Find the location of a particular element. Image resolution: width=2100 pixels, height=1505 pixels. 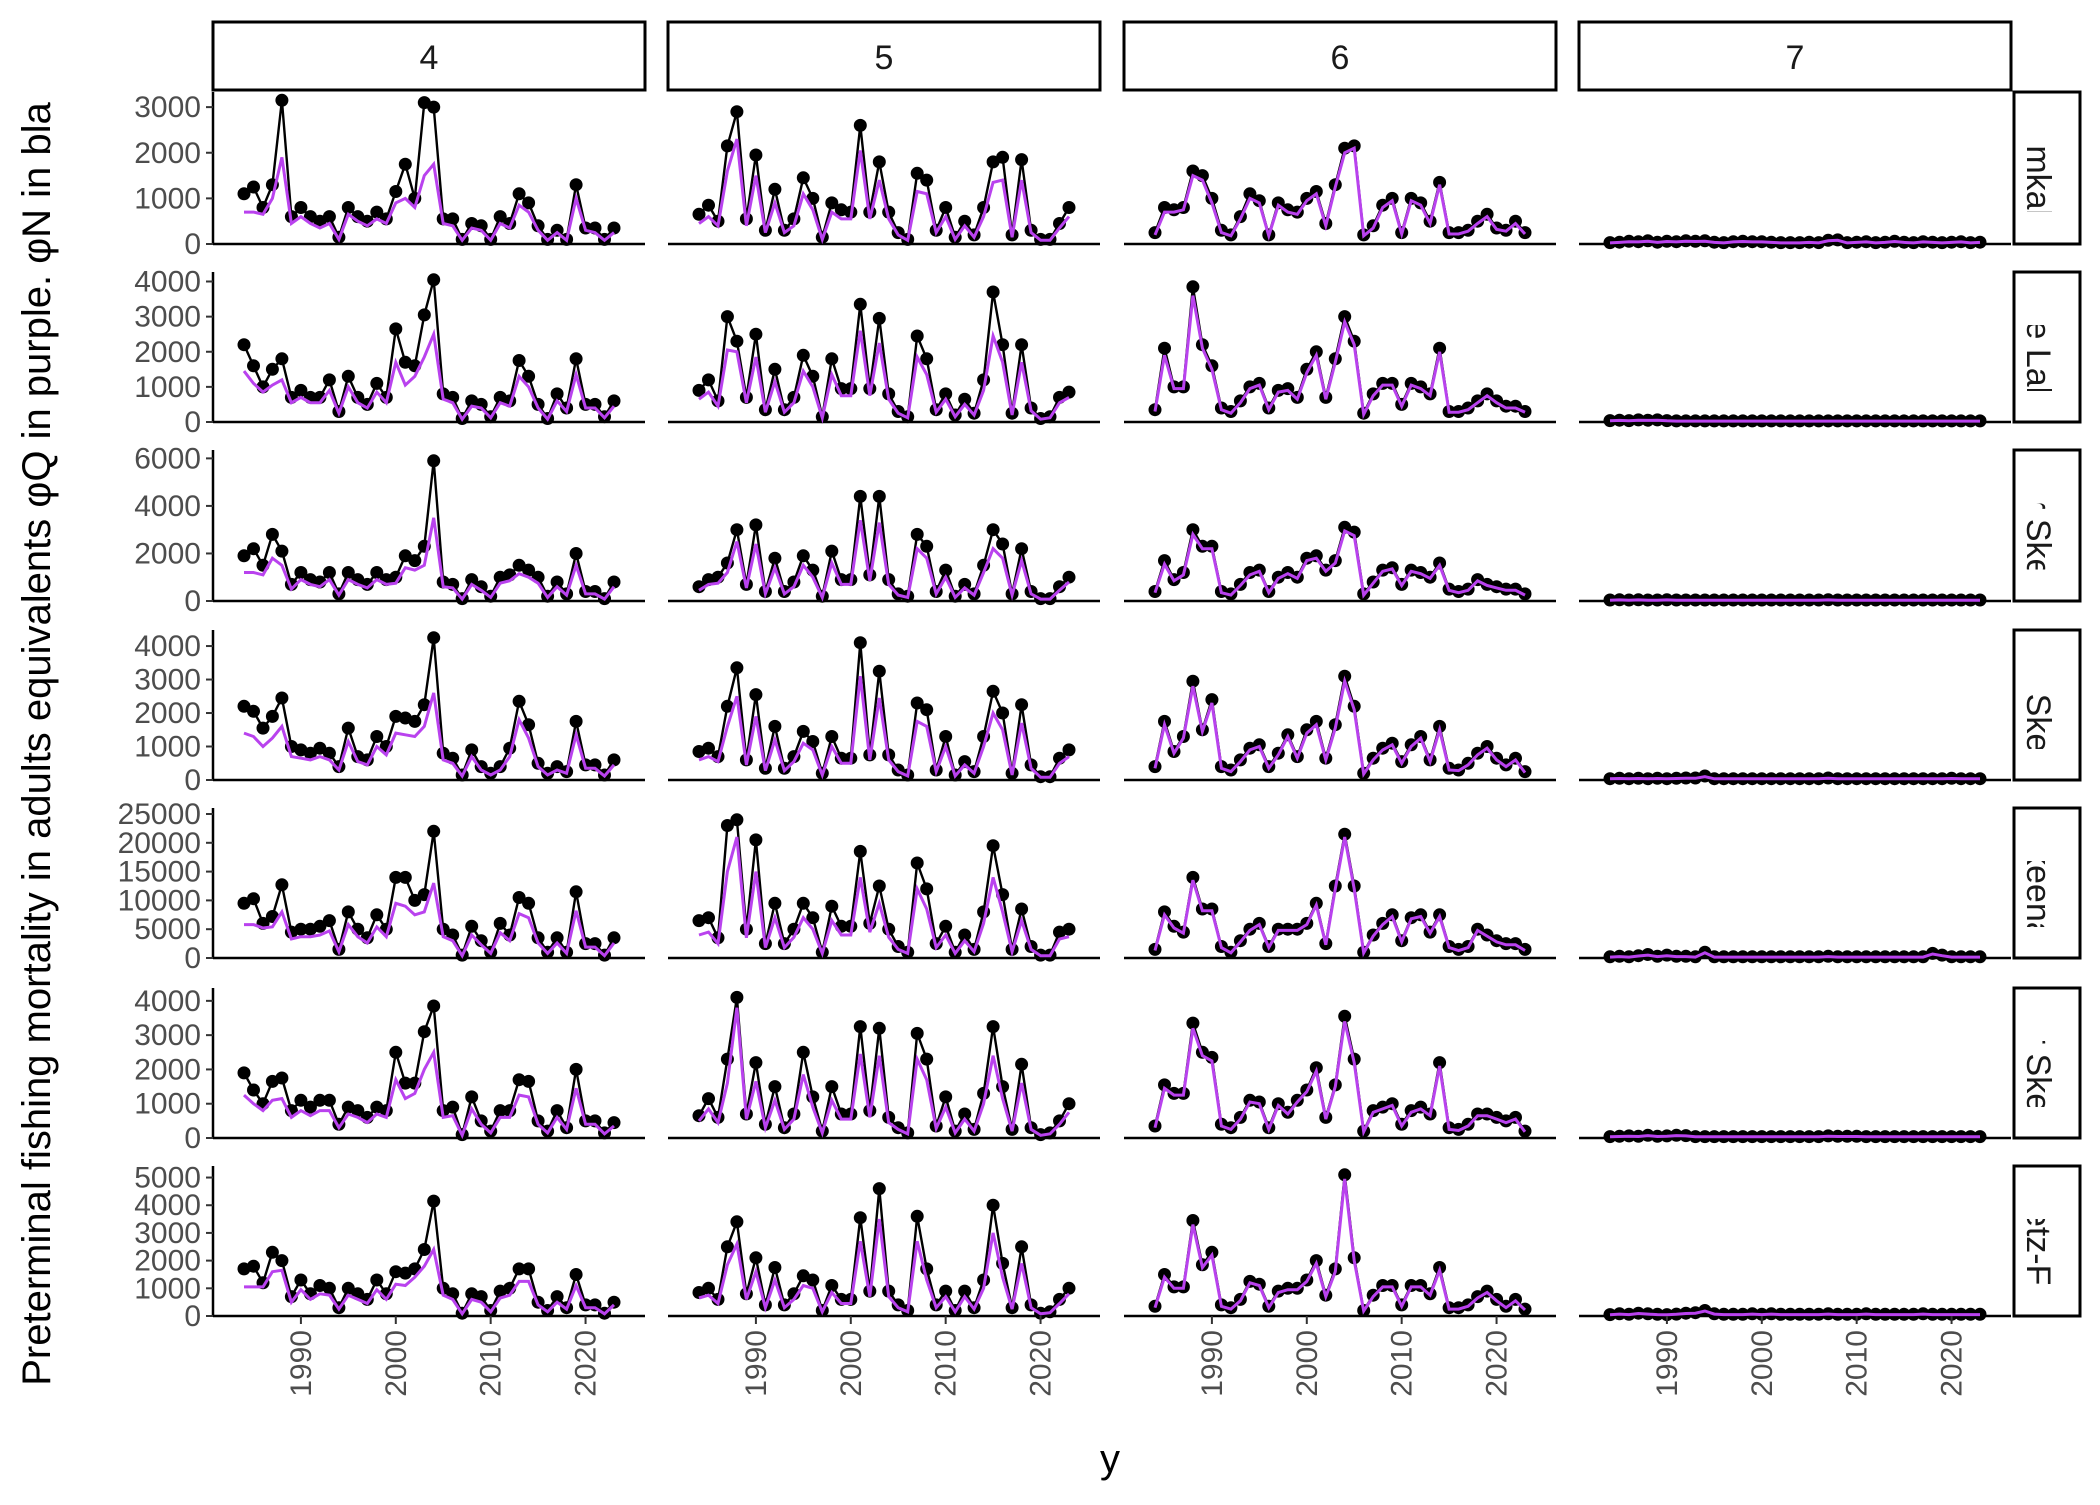

y-tick-label: 6000 is located at coordinates (167, 458).